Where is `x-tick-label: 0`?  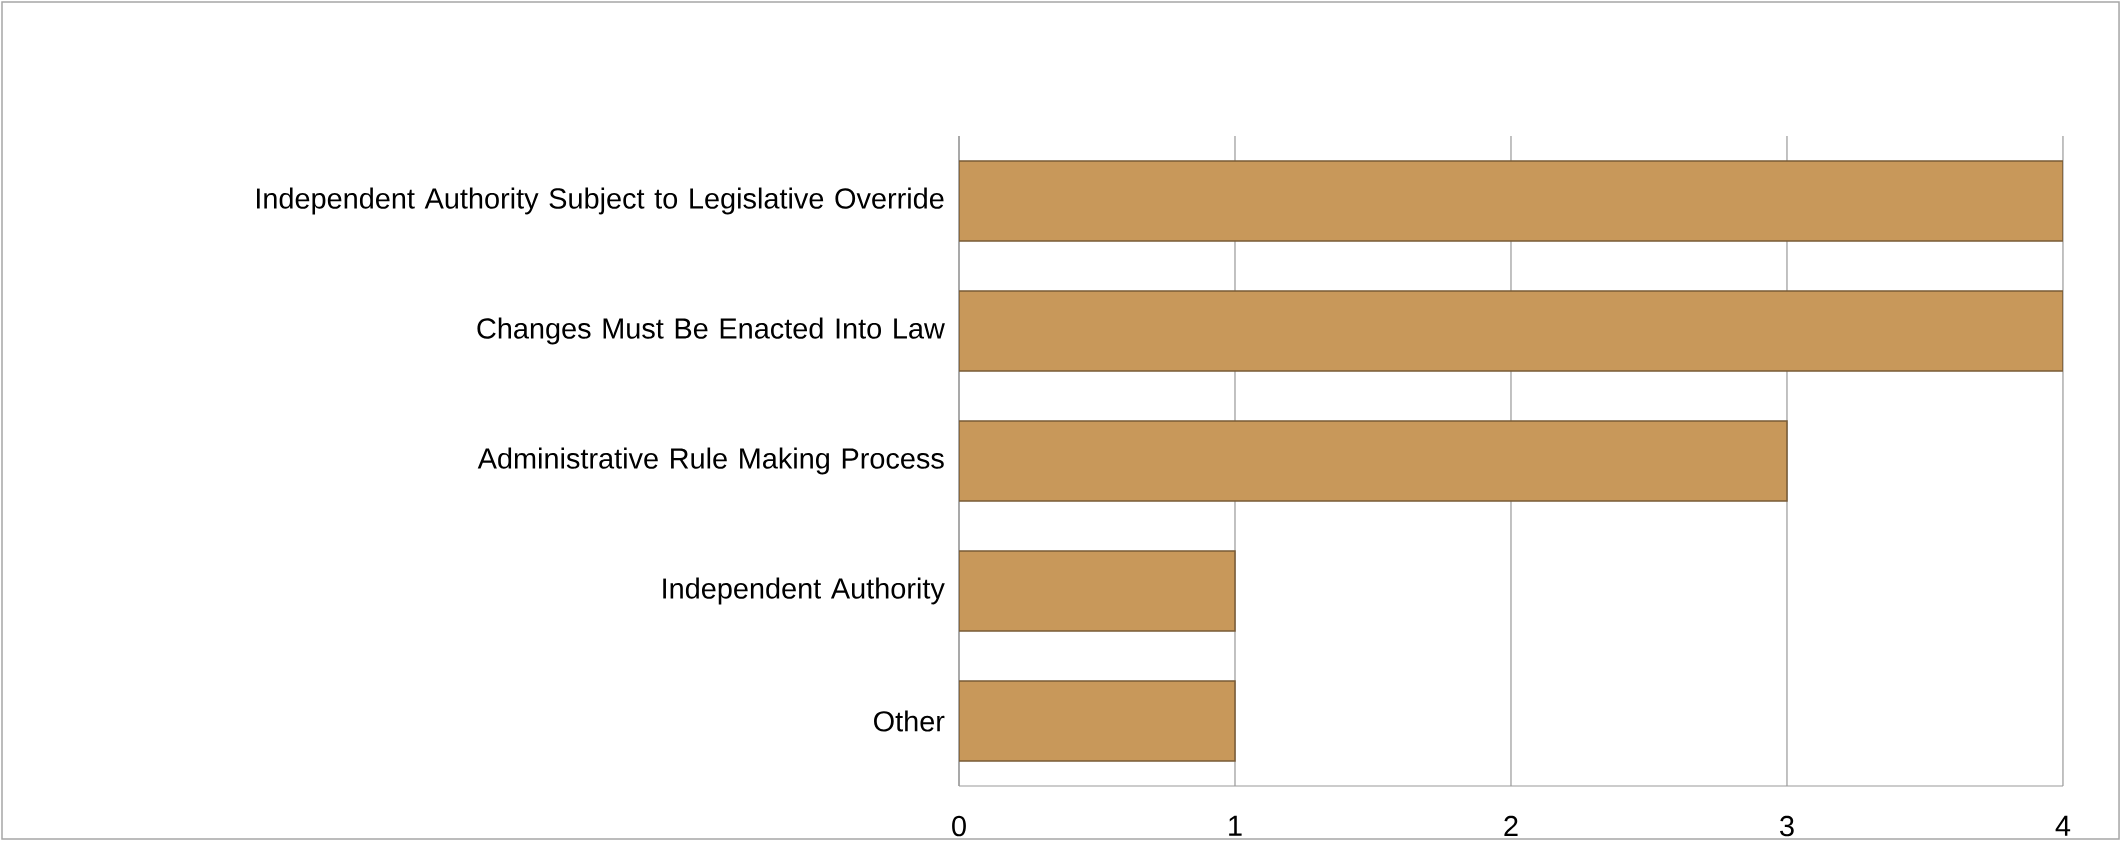
x-tick-label: 0 is located at coordinates (959, 826).